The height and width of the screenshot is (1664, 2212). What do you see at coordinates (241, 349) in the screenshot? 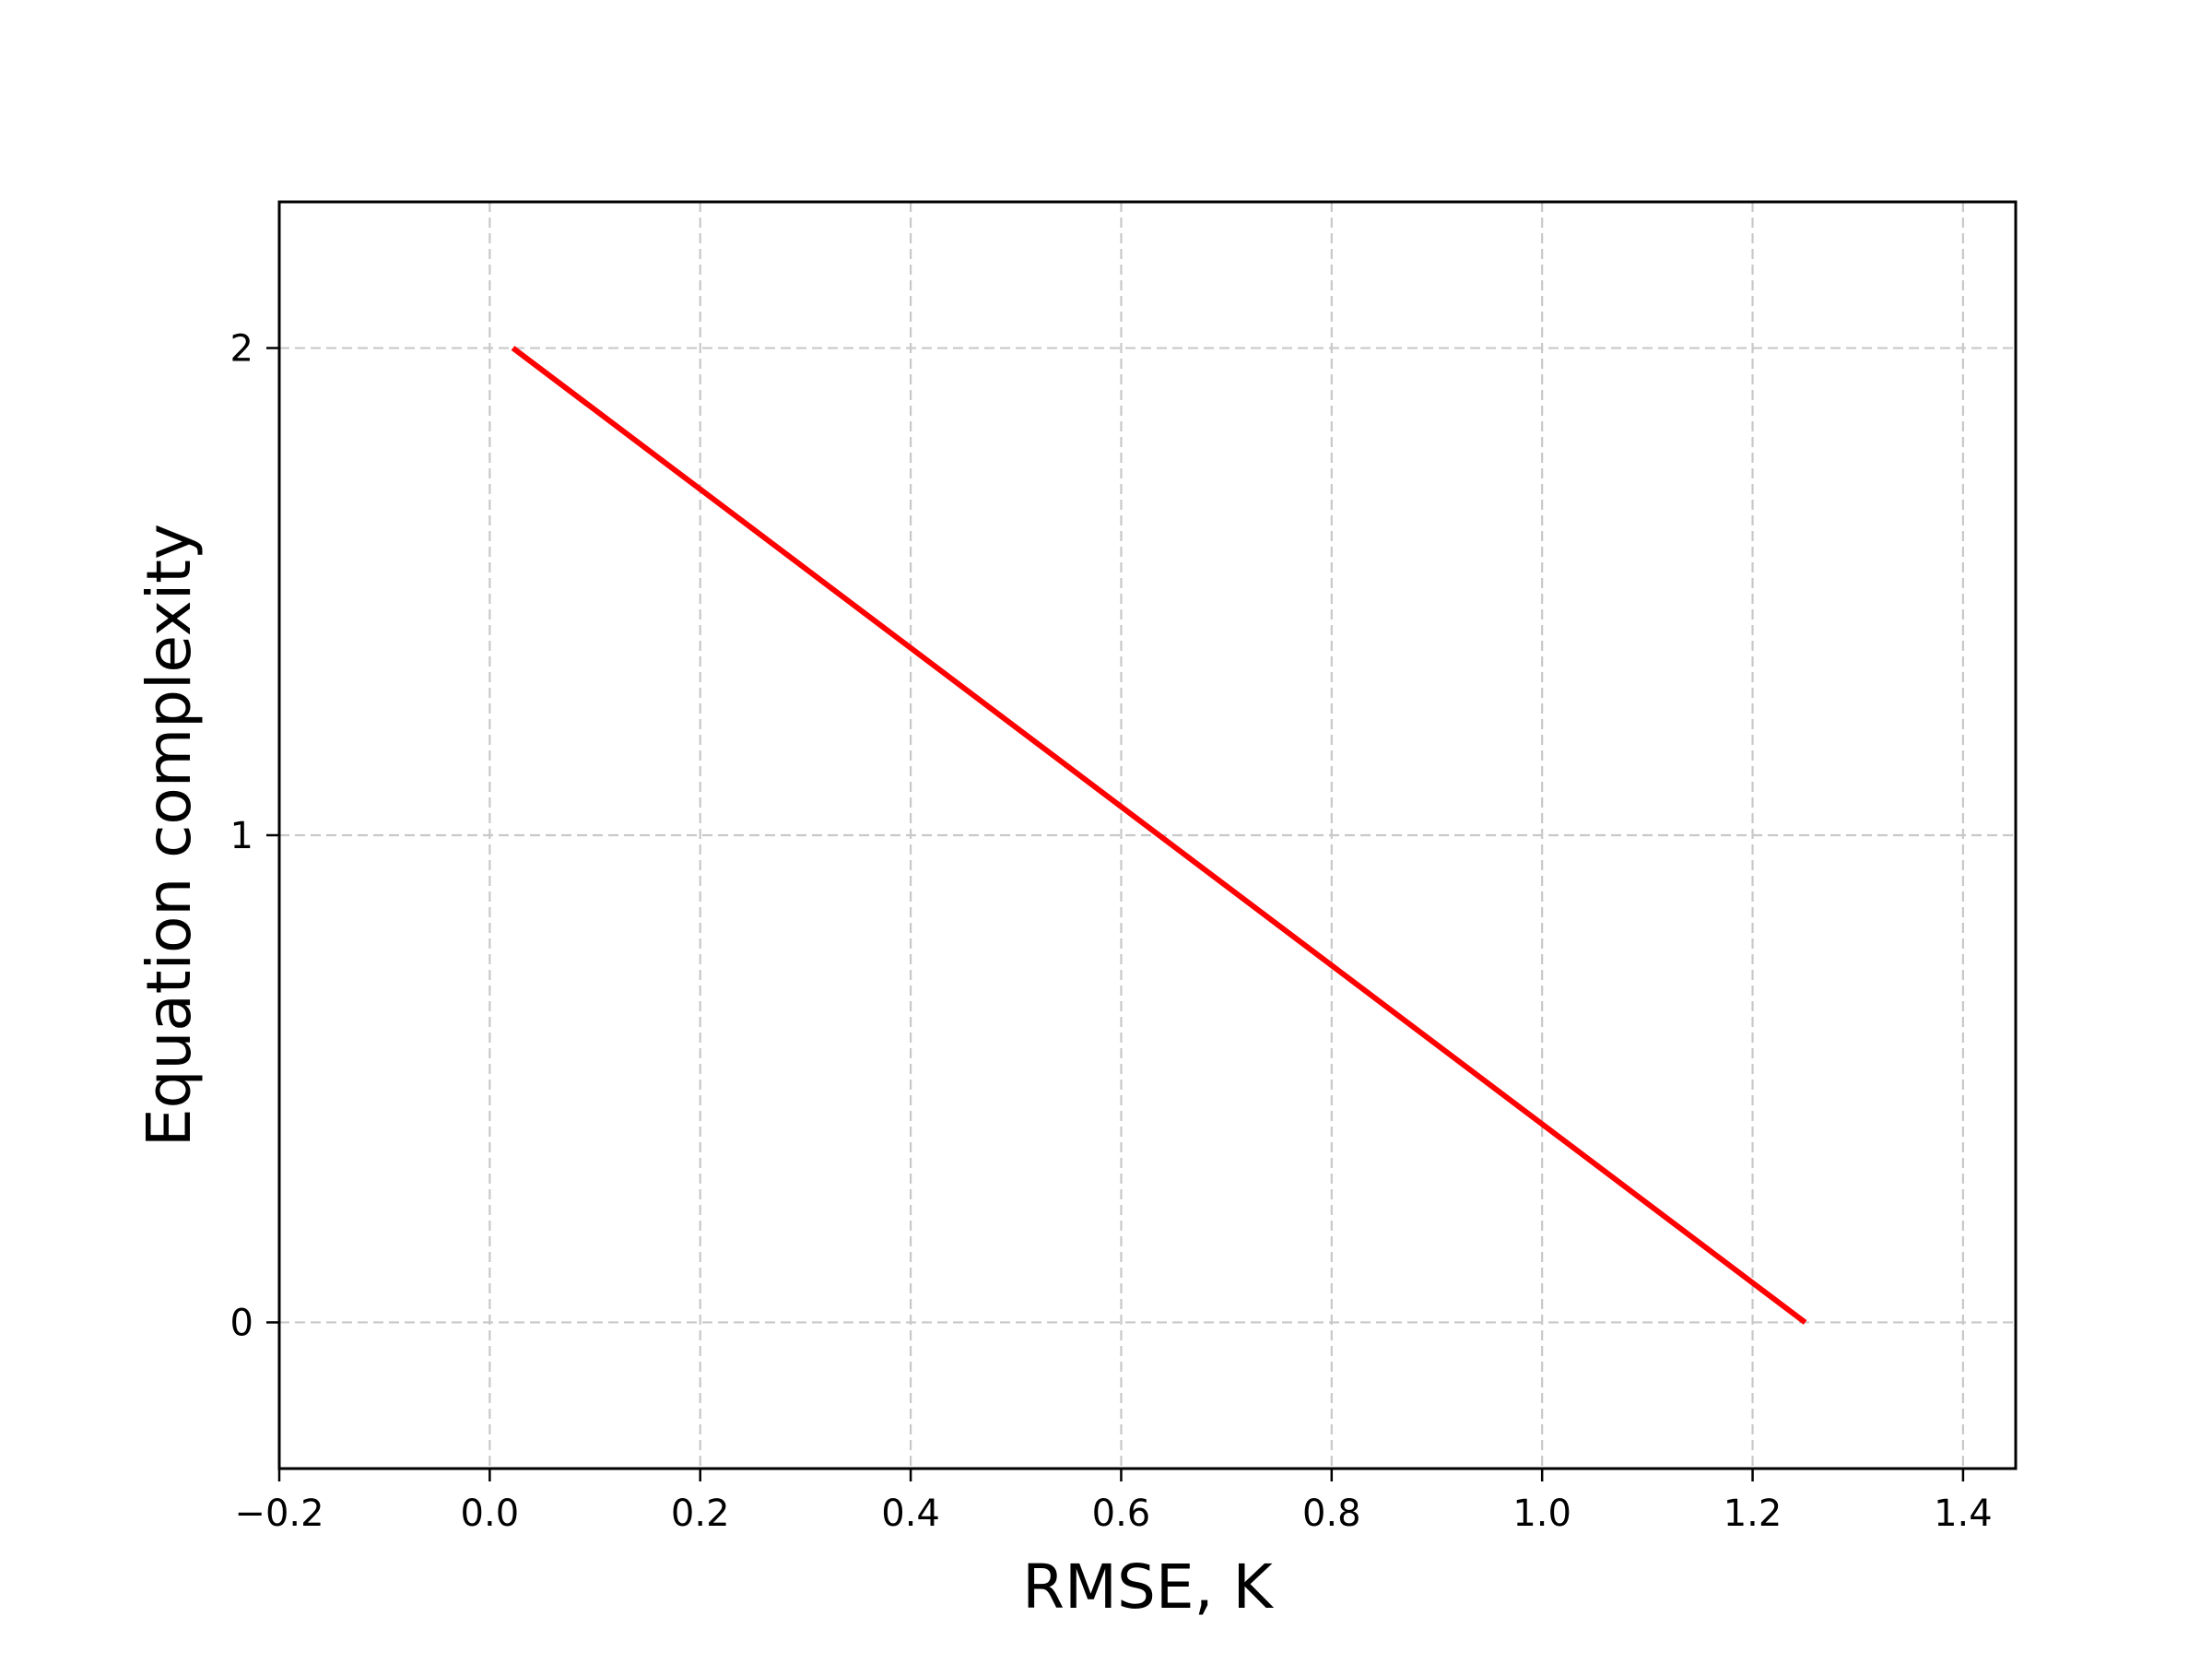
I see `y-tick-label: 2` at bounding box center [241, 349].